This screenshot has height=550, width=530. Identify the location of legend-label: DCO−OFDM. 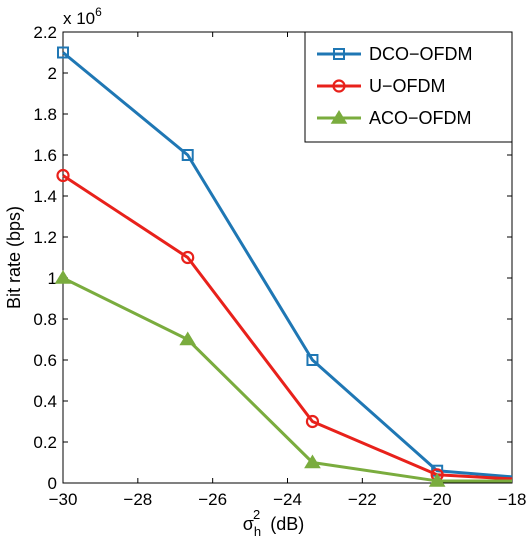
(421, 54).